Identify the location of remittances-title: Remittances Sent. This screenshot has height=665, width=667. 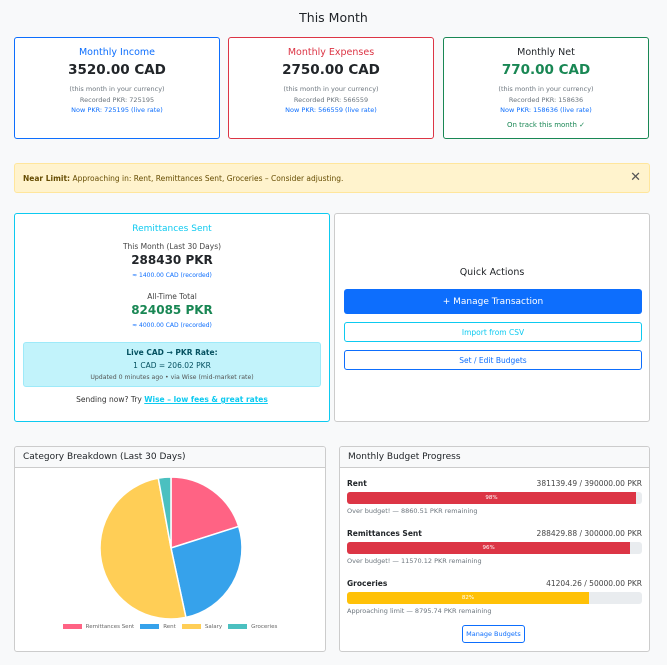
(172, 229).